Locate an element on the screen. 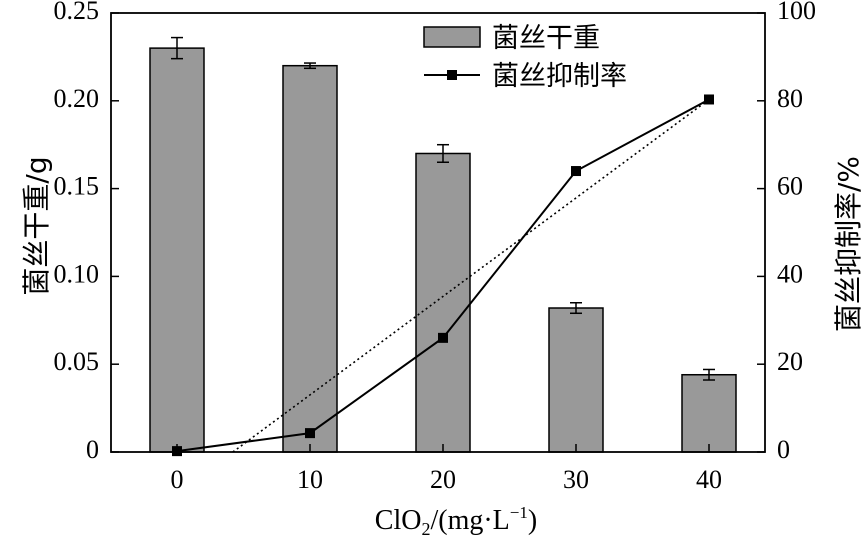 The width and height of the screenshot is (866, 537). x-axis-title-sup: −1 is located at coordinates (519, 512).